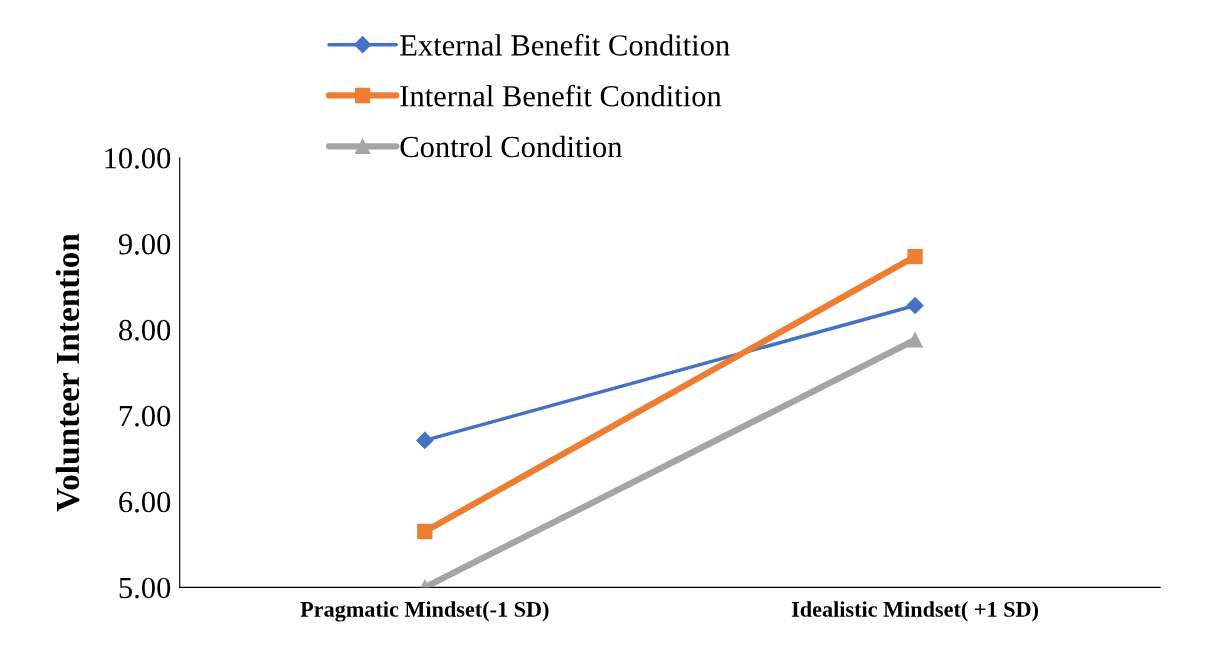 This screenshot has height=649, width=1206. Describe the element at coordinates (561, 95) in the screenshot. I see `legend-label: Internal Benefit Condition` at that location.